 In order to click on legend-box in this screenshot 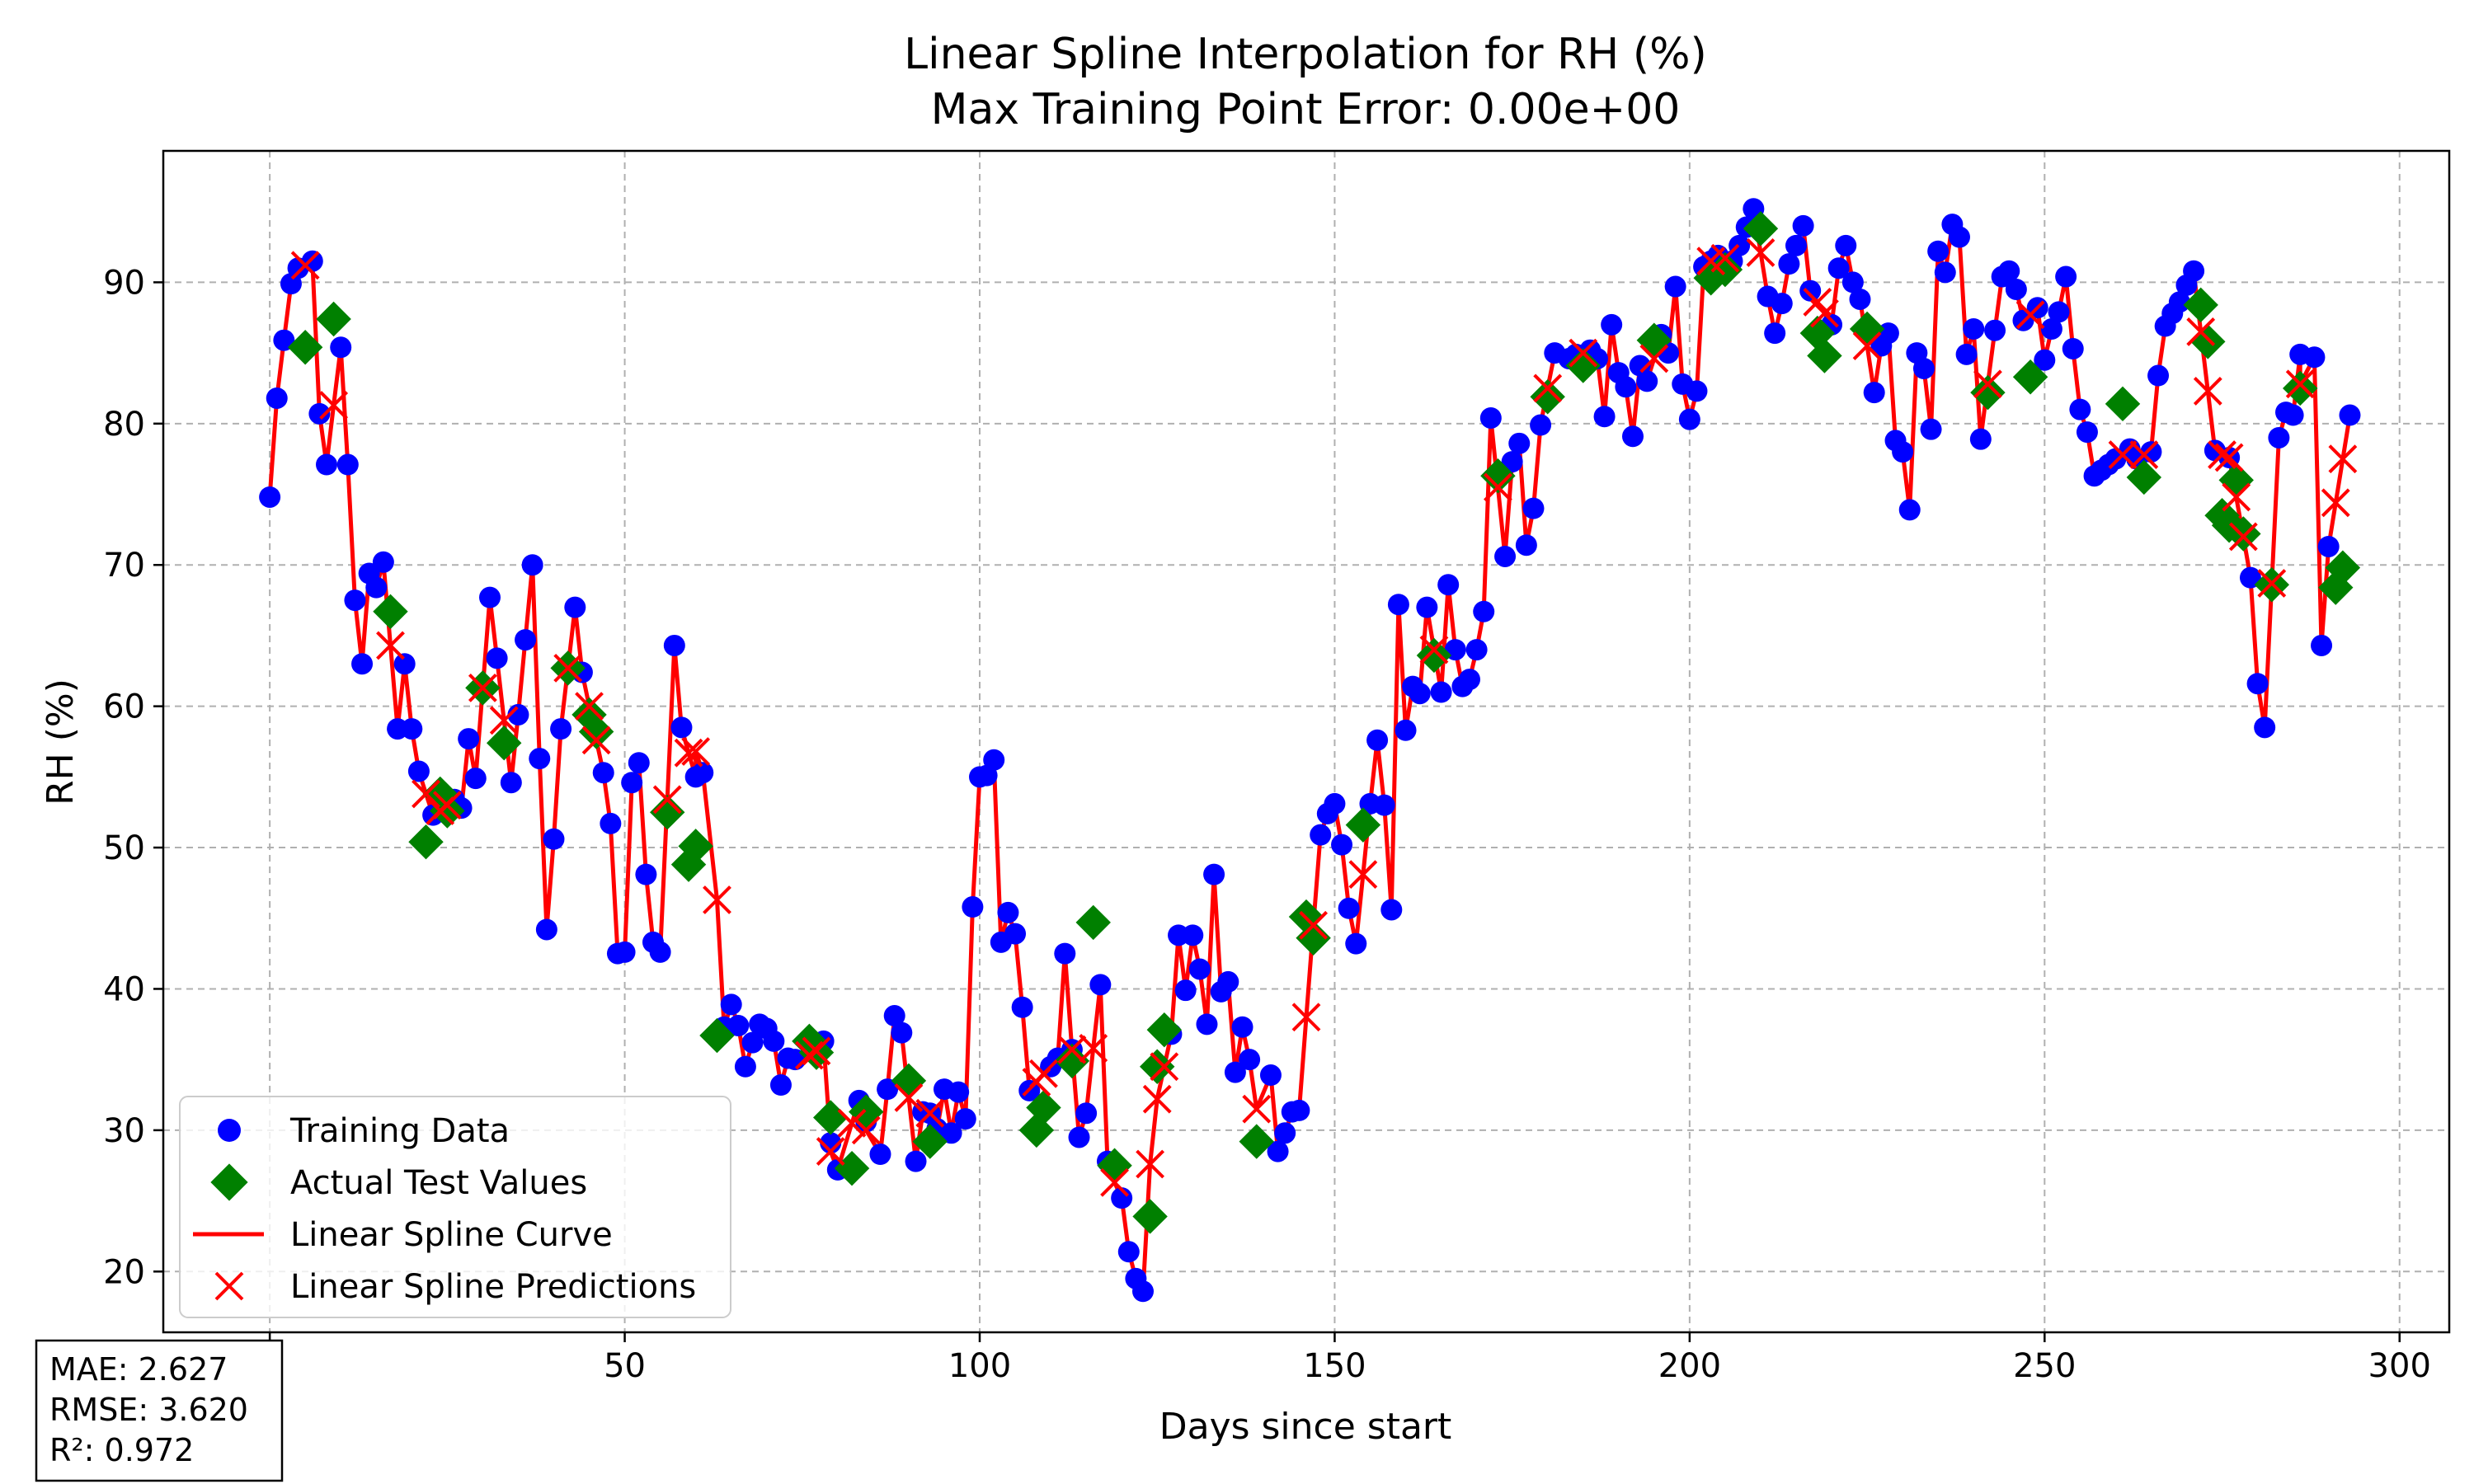, I will do `click(455, 1207)`.